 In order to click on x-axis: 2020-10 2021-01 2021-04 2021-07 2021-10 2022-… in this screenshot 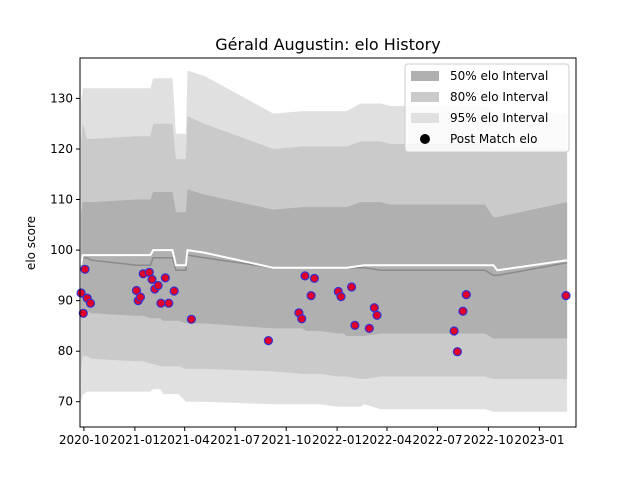, I will do `click(311, 437)`.